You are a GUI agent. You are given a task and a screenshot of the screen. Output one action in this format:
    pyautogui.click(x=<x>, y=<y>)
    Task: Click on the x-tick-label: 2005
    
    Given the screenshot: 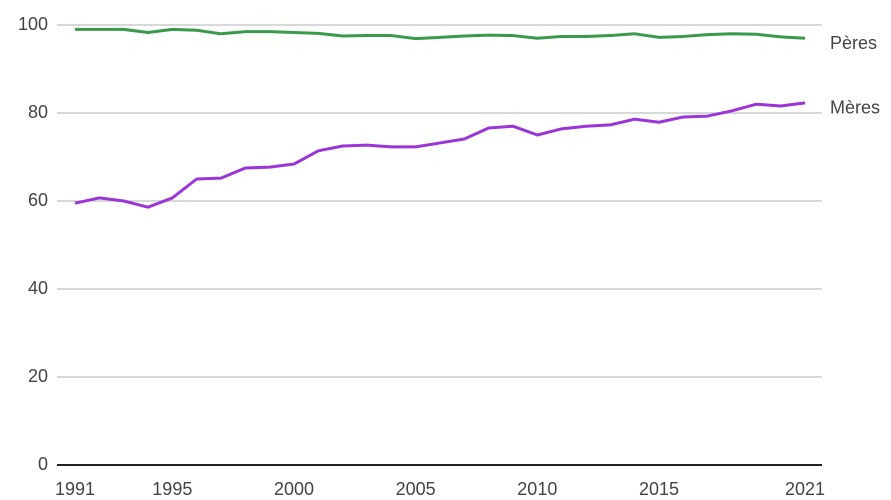 What is the action you would take?
    pyautogui.click(x=416, y=489)
    